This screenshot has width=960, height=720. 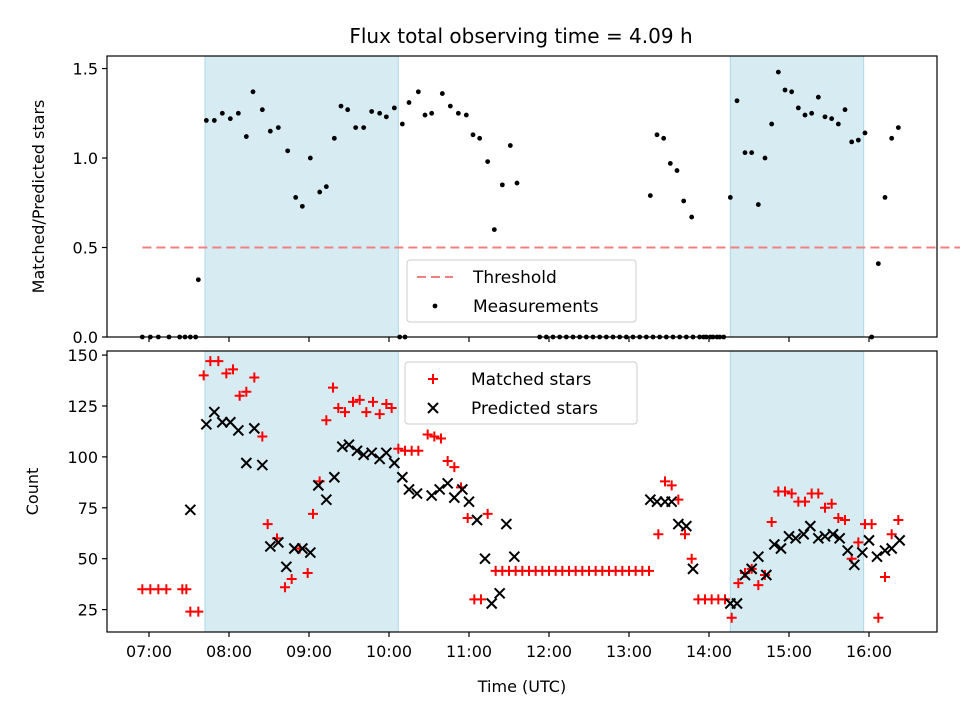 What do you see at coordinates (534, 409) in the screenshot?
I see `bottom-legend-label: Predicted stars` at bounding box center [534, 409].